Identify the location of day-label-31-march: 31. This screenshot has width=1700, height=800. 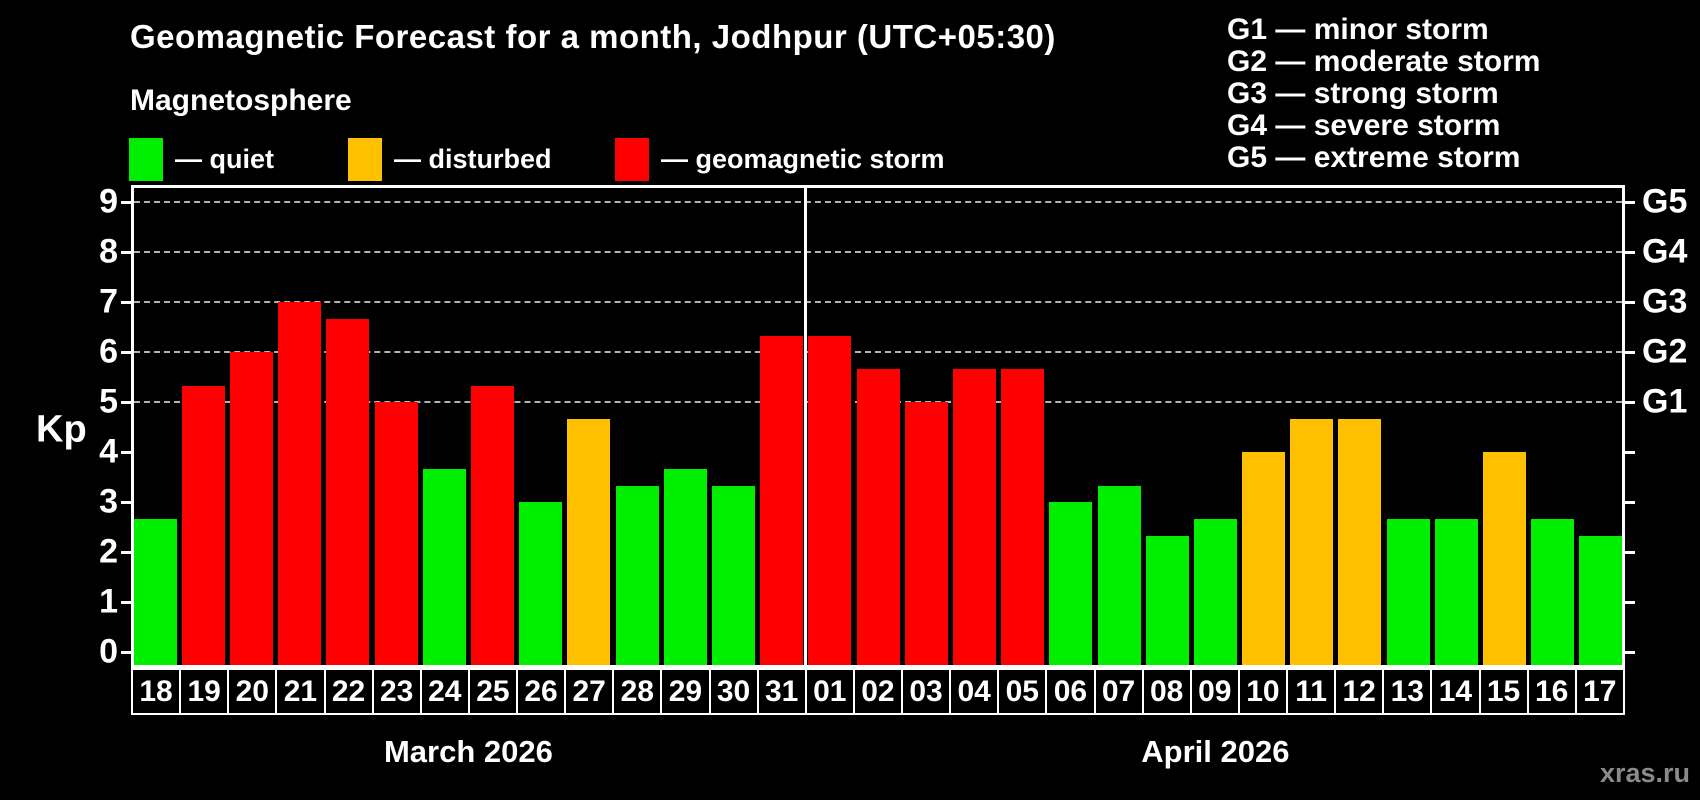
(781, 691).